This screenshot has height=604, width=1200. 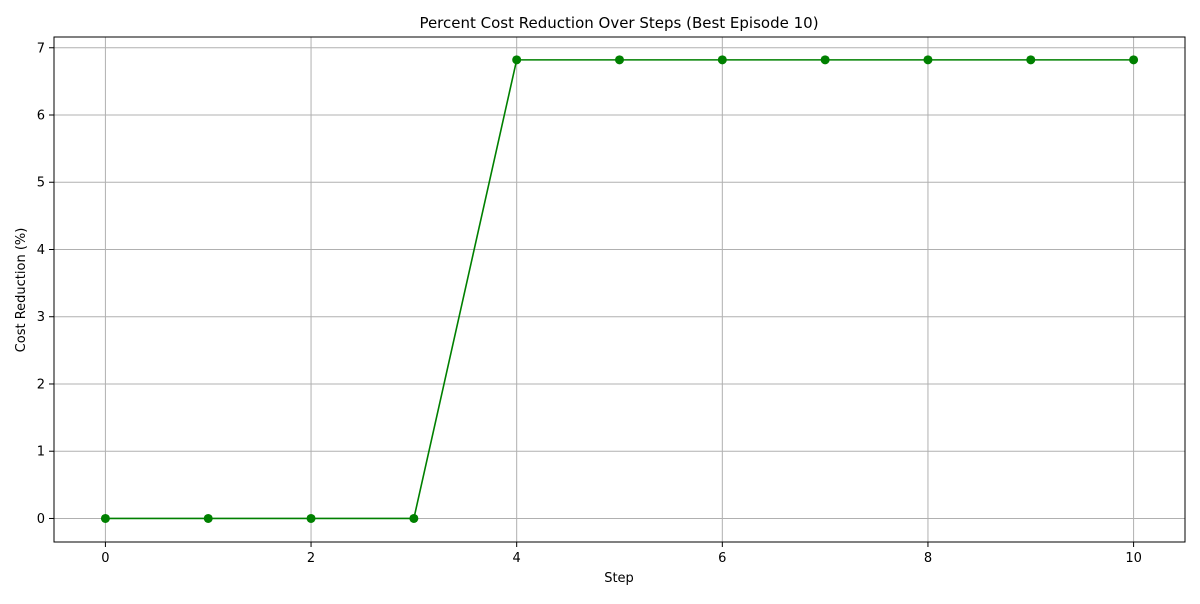 I want to click on x-tick-label: 4, so click(x=517, y=558).